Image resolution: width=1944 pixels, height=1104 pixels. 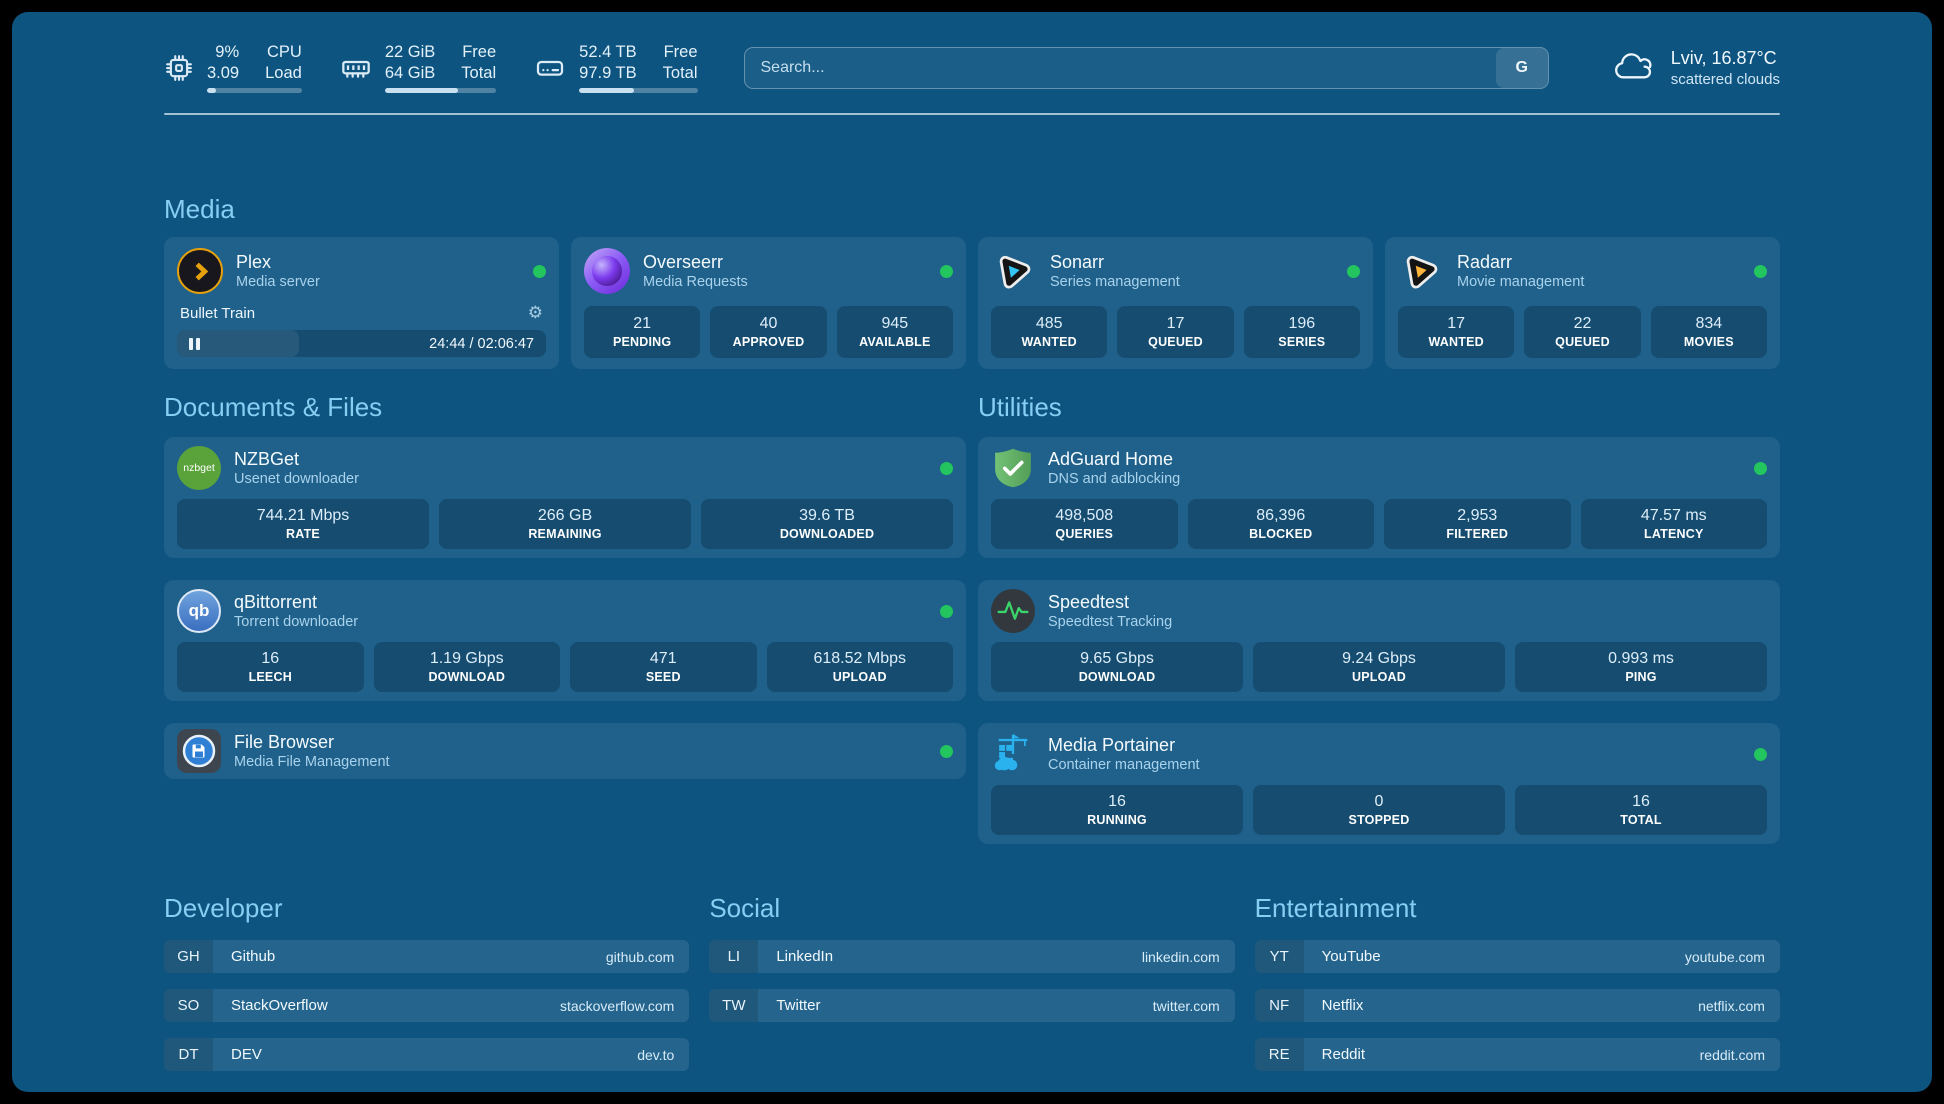 I want to click on stat-box: 498,508 QUERIES, so click(x=1084, y=524).